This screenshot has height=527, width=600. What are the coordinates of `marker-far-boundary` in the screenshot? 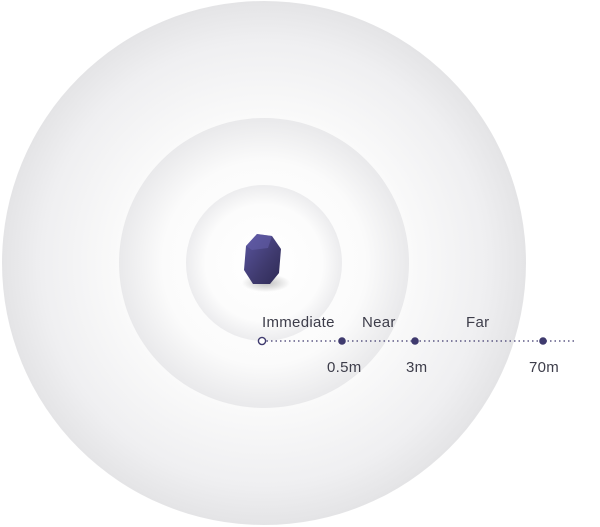 It's located at (543, 341).